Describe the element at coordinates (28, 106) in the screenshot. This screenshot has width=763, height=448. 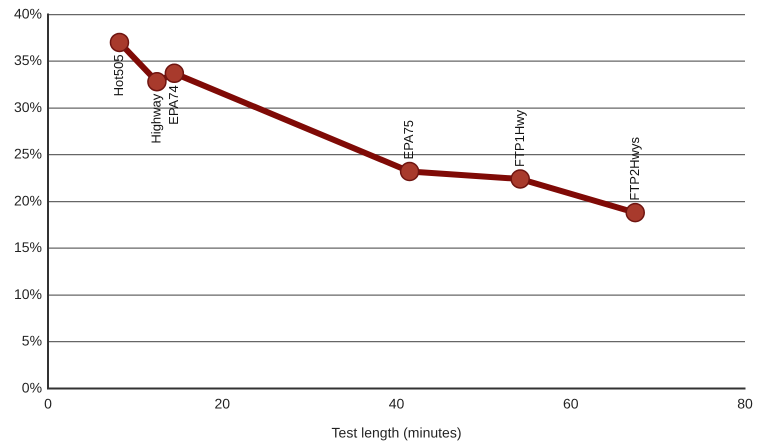
I see `y-tick-label: 30%` at that location.